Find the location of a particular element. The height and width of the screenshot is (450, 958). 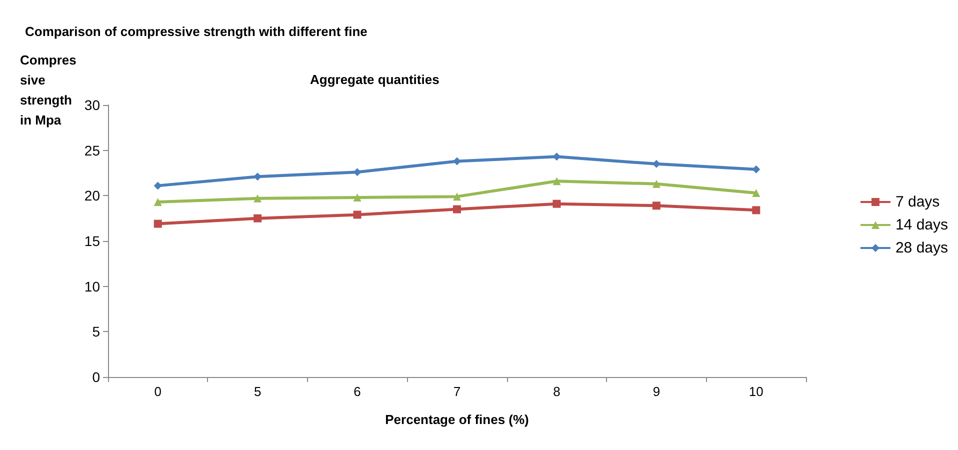

x-tick-label: 5 is located at coordinates (258, 391).